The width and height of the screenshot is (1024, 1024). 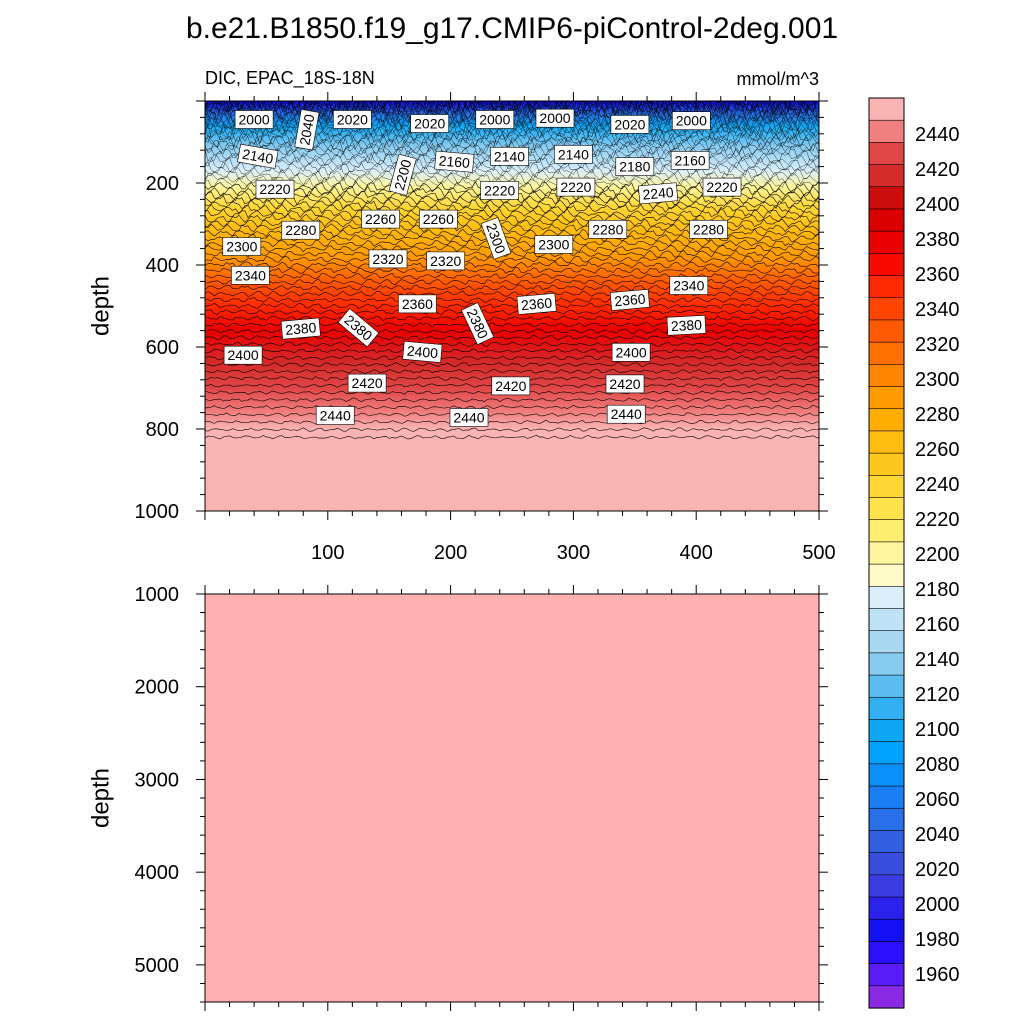 I want to click on top-right-string: mmol/m^3, so click(x=778, y=79).